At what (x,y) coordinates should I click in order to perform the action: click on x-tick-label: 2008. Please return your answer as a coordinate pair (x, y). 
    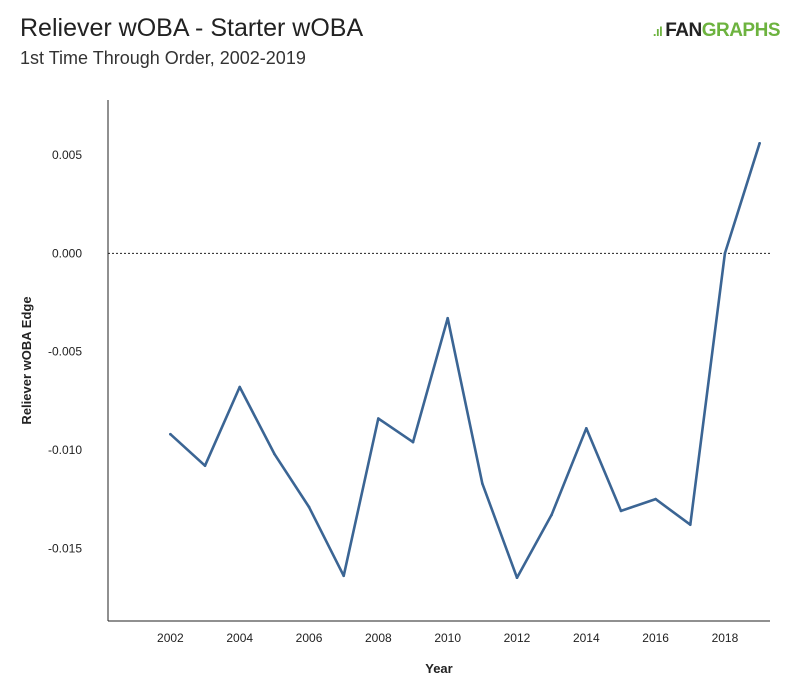
    Looking at the image, I should click on (378, 638).